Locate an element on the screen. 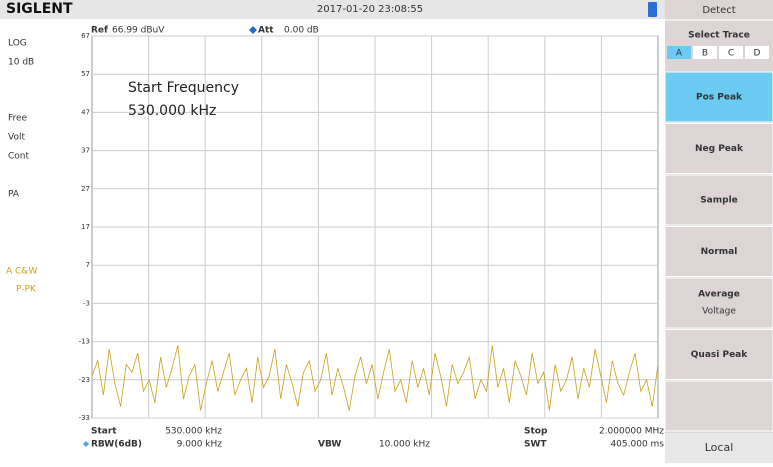  ref-value: 66.99 dBuV is located at coordinates (138, 31).